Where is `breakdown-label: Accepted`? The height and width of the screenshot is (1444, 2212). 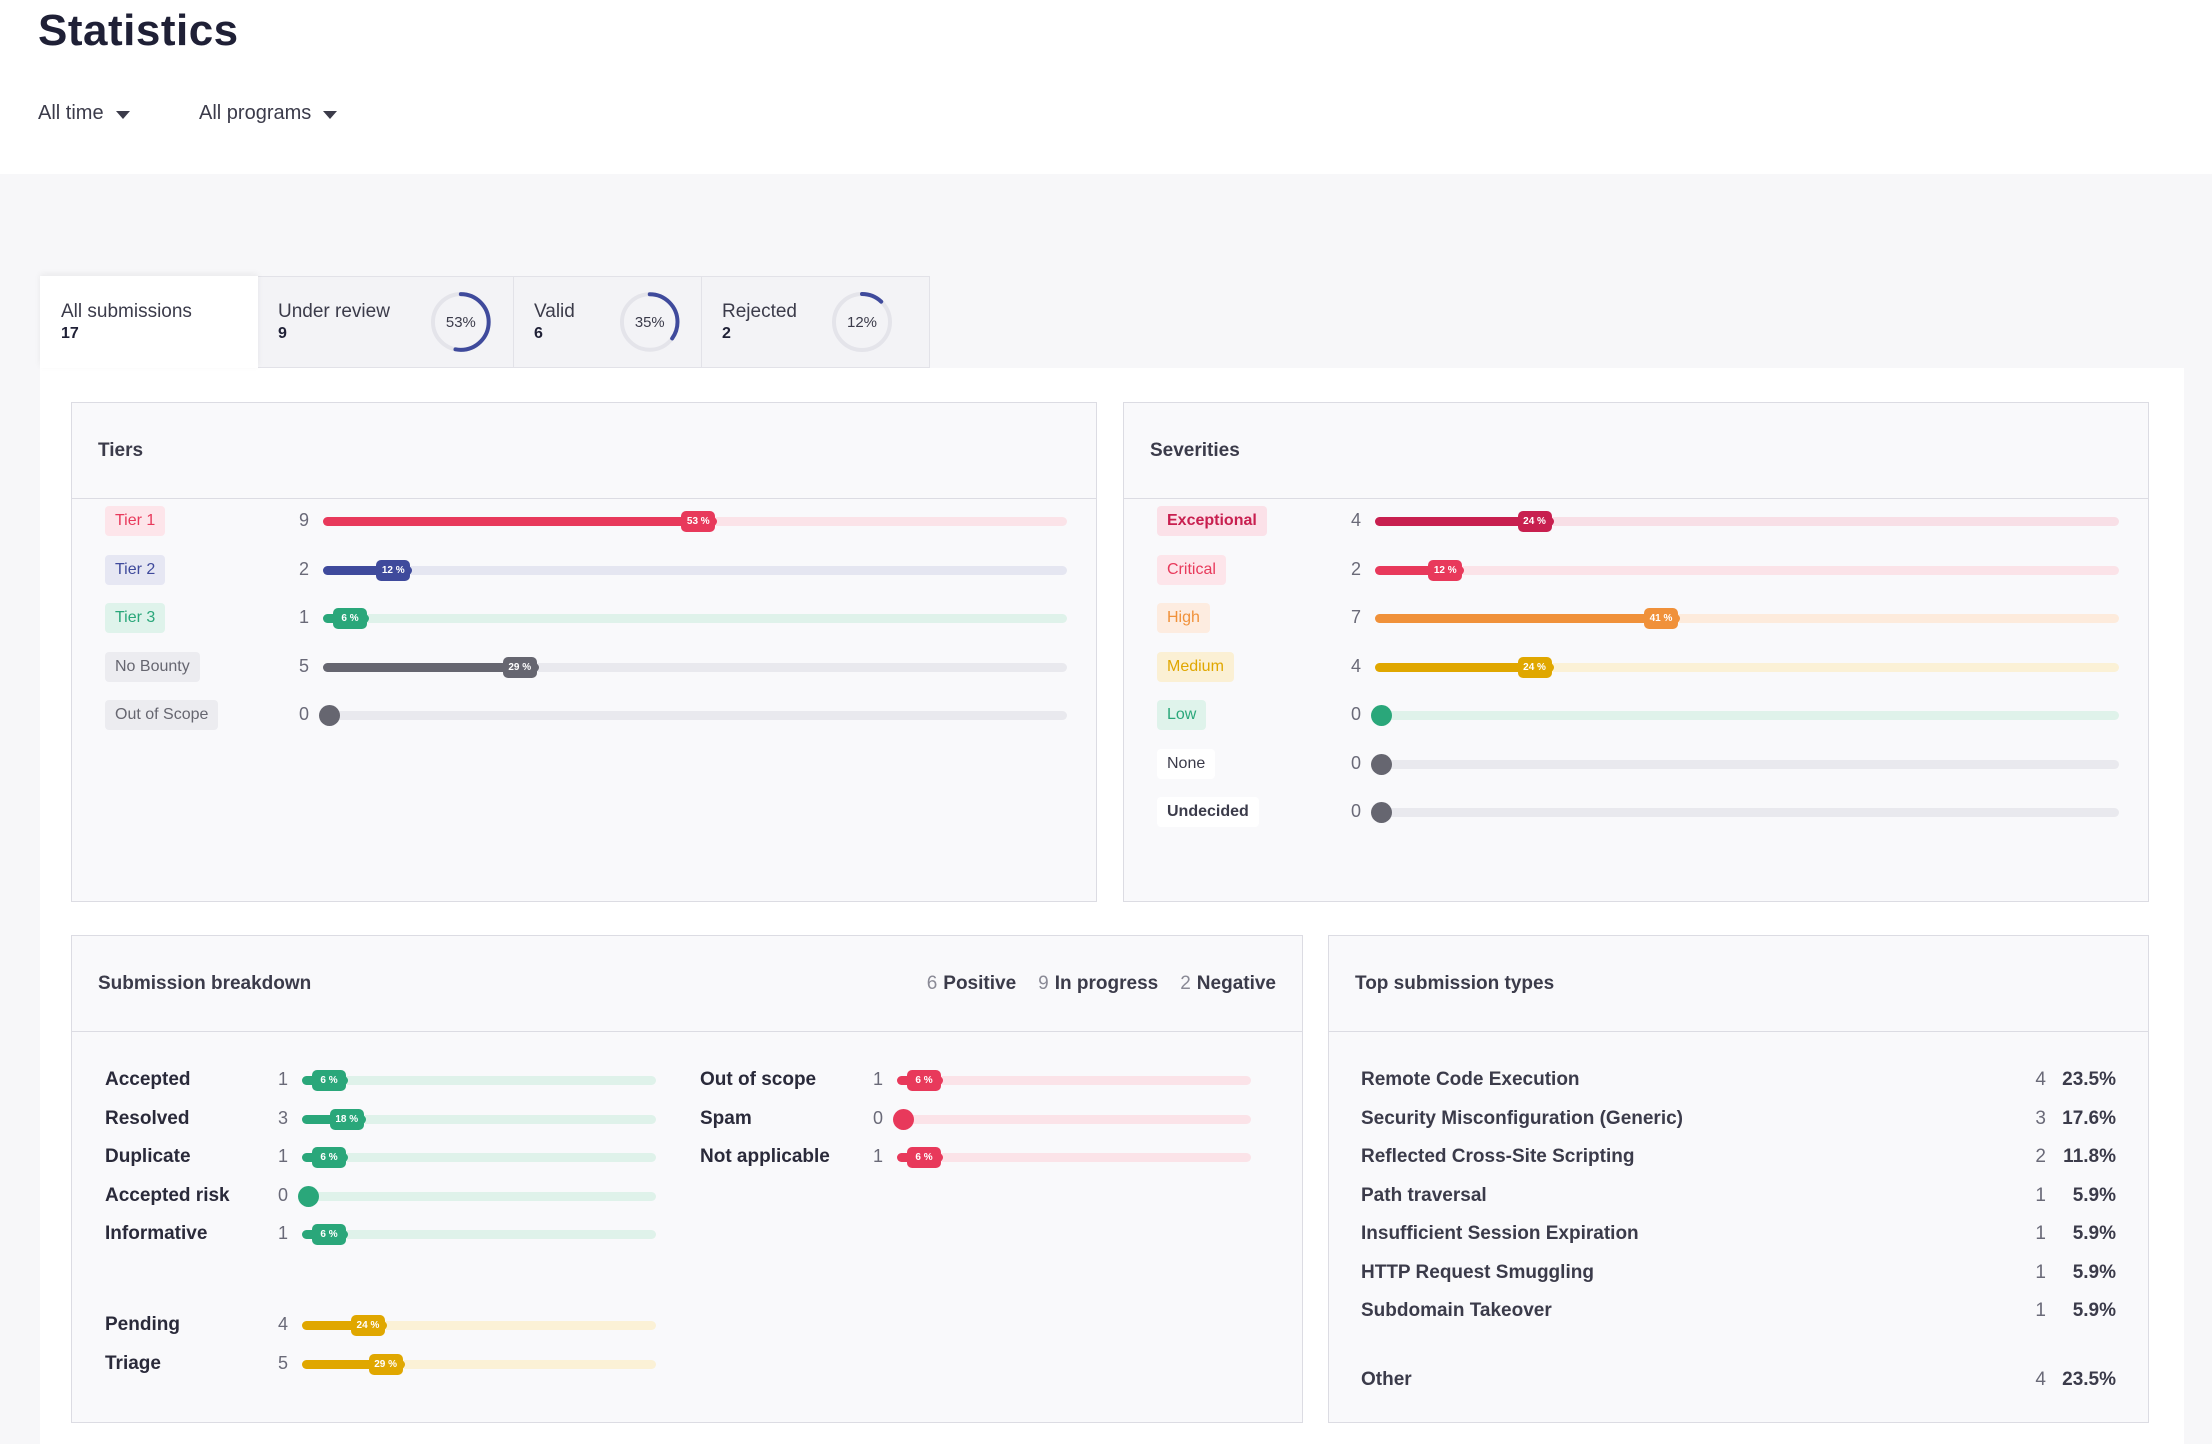
breakdown-label: Accepted is located at coordinates (148, 1079).